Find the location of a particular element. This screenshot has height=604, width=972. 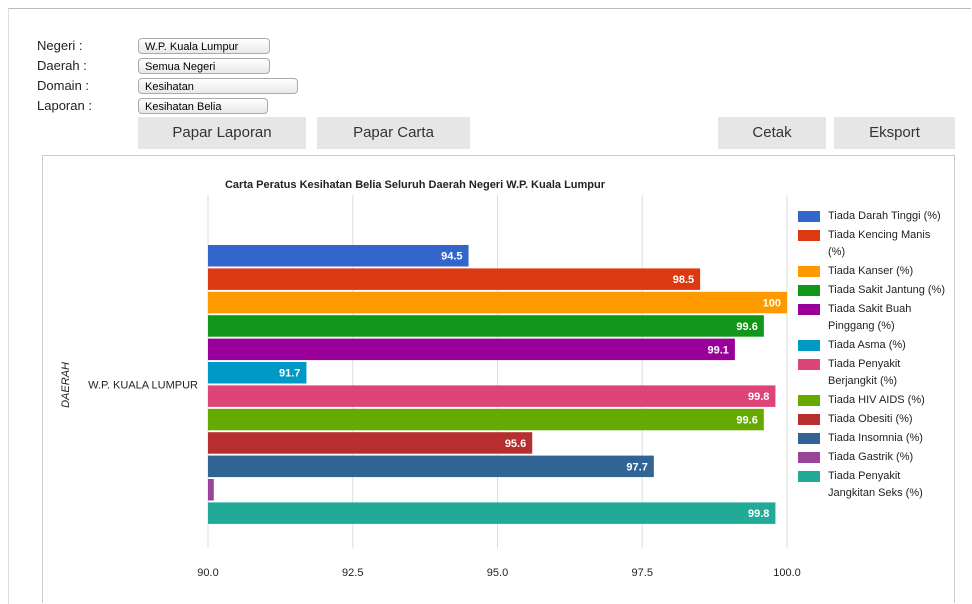

field-label: Laporan : is located at coordinates (64, 105).